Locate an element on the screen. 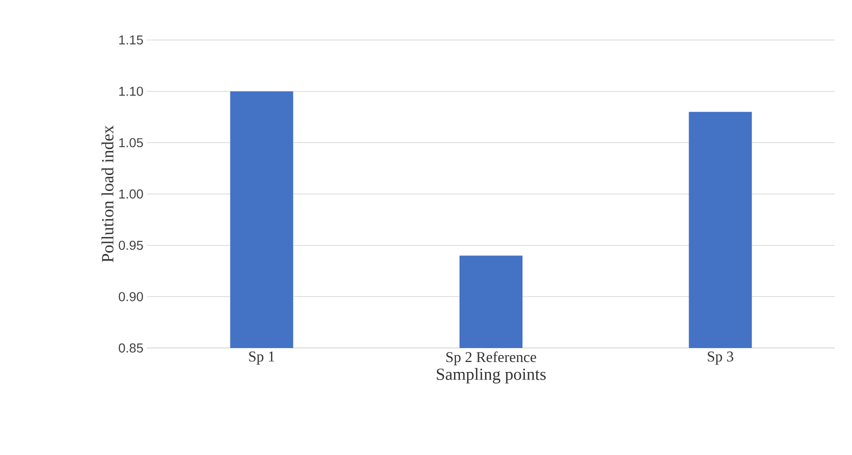  x-tick-label: Sp 2 Reference is located at coordinates (491, 359).